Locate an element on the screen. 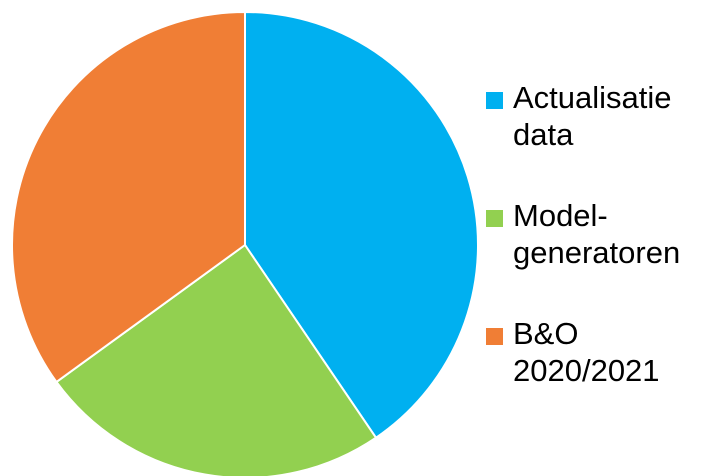 This screenshot has width=717, height=476. legend-swatch-actualisatie-data is located at coordinates (494, 100).